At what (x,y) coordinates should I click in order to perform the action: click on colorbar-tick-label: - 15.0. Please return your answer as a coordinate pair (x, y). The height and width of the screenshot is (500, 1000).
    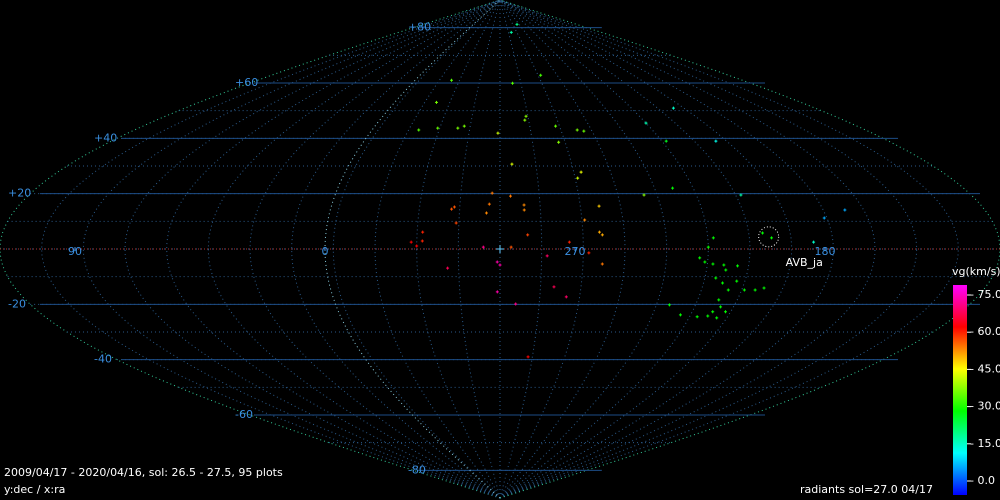
    Looking at the image, I should click on (985, 443).